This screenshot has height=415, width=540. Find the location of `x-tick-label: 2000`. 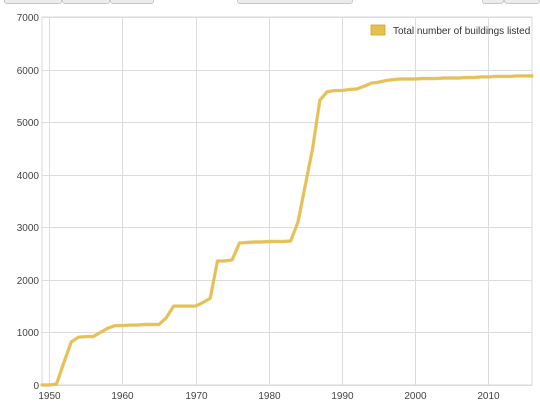

x-tick-label: 2000 is located at coordinates (415, 396).